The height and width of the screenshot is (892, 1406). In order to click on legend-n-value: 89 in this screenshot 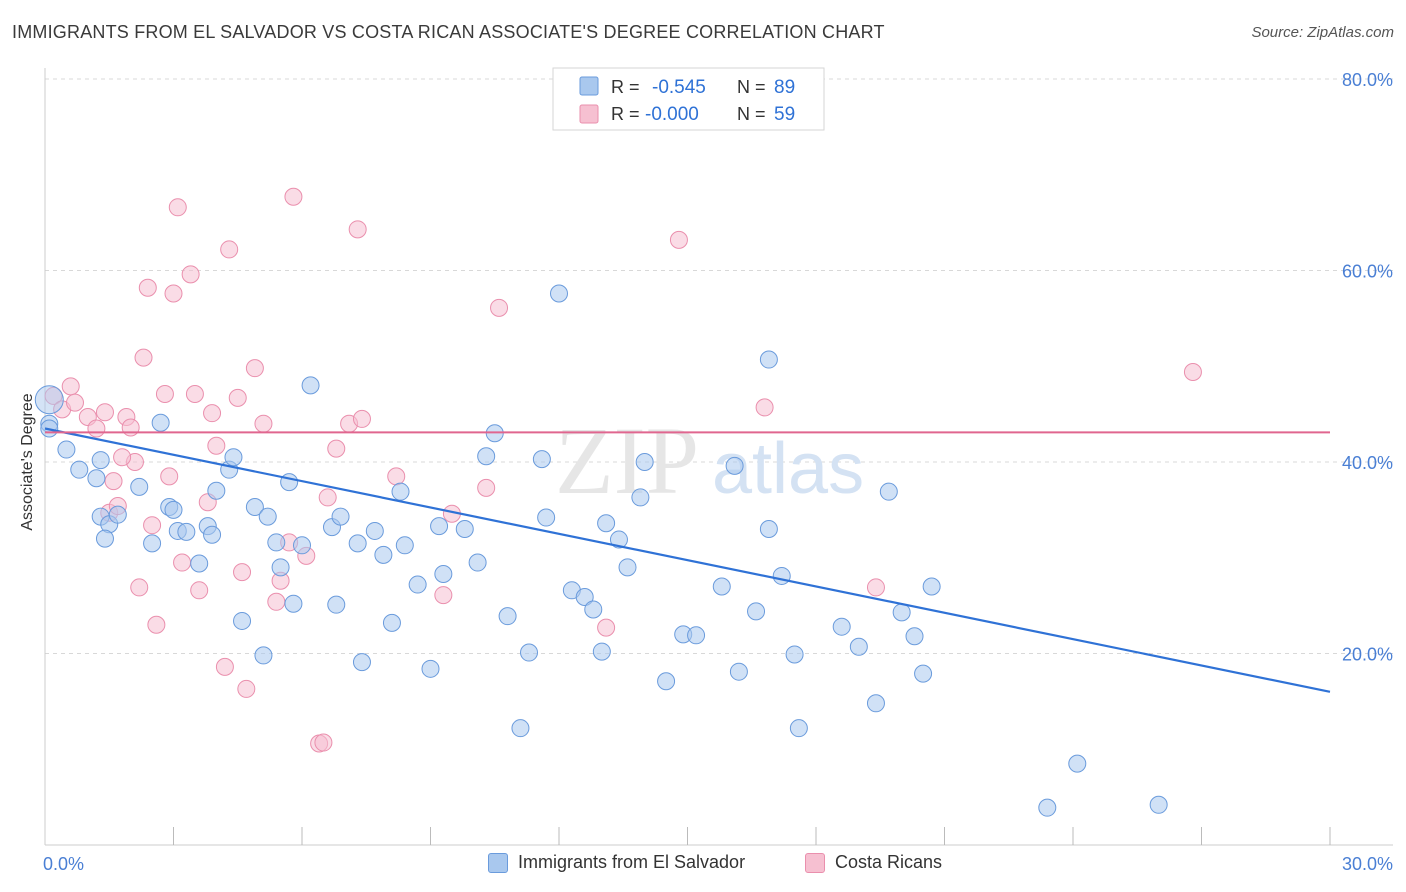, I will do `click(784, 87)`.